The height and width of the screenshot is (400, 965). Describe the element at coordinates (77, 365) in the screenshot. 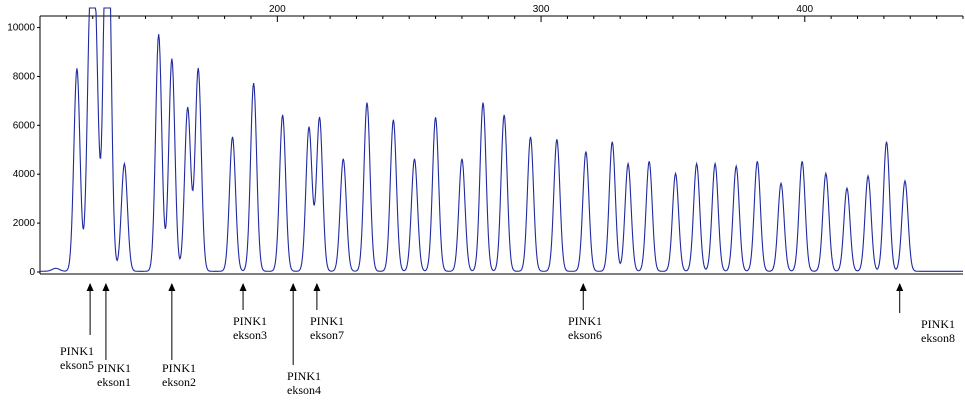

I see `annotation-sublabel: ekson5` at that location.